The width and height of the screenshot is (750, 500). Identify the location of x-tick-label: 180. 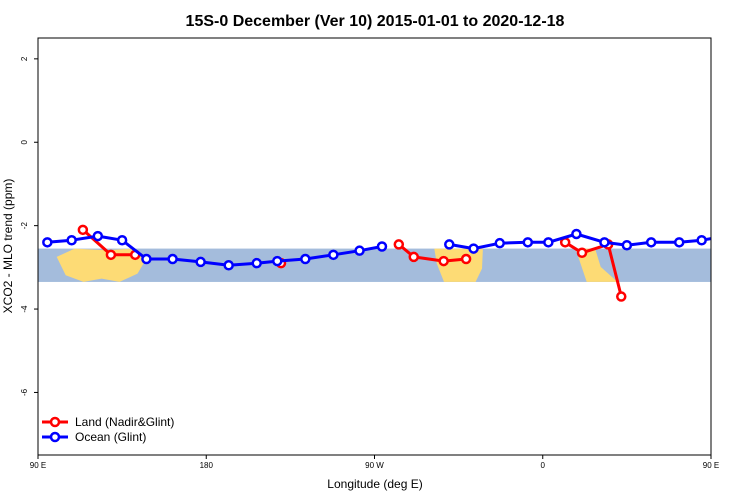
(207, 465).